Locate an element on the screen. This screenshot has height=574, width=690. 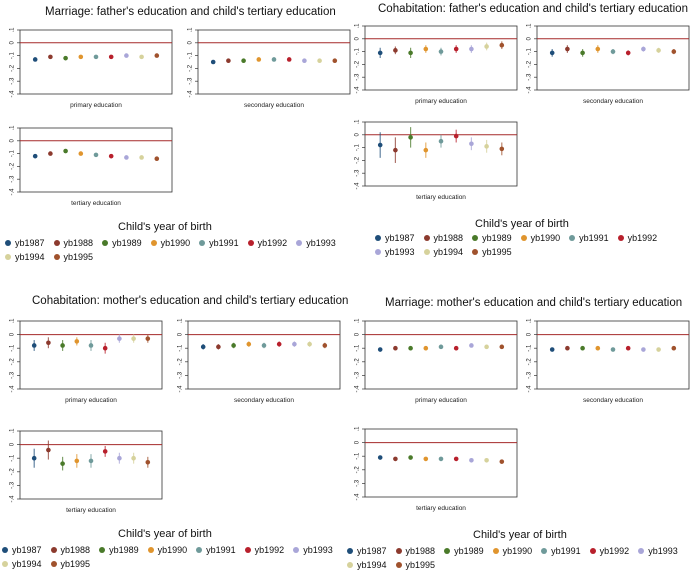
data-point-yb1988 is located at coordinates (395, 348).